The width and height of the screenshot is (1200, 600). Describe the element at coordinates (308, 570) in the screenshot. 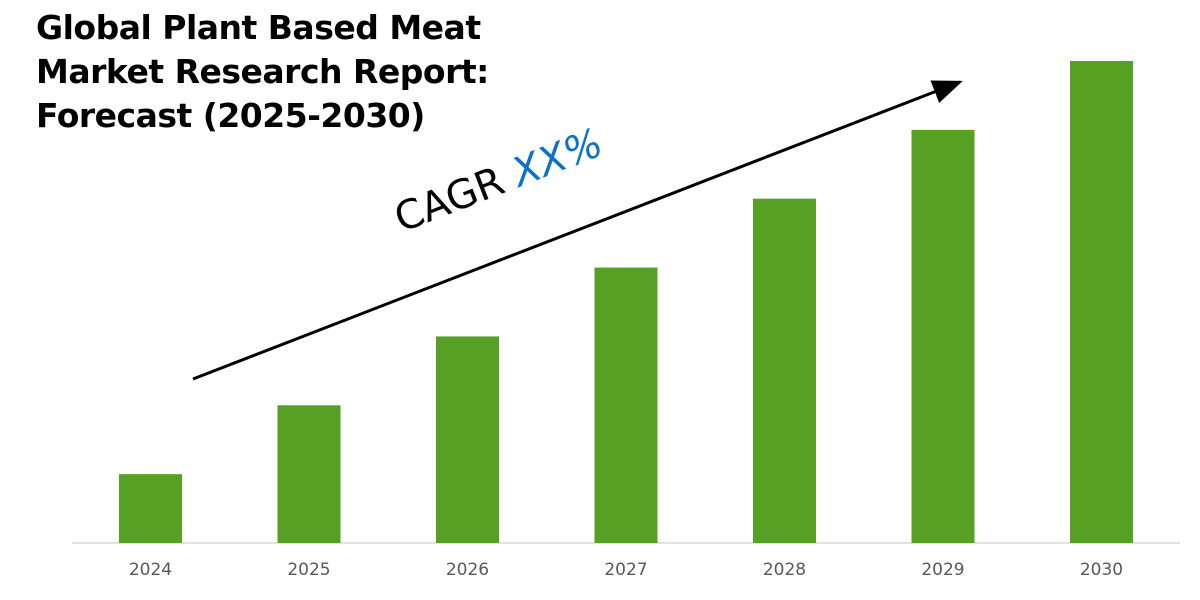

I see `x-tick-label: 2025` at that location.